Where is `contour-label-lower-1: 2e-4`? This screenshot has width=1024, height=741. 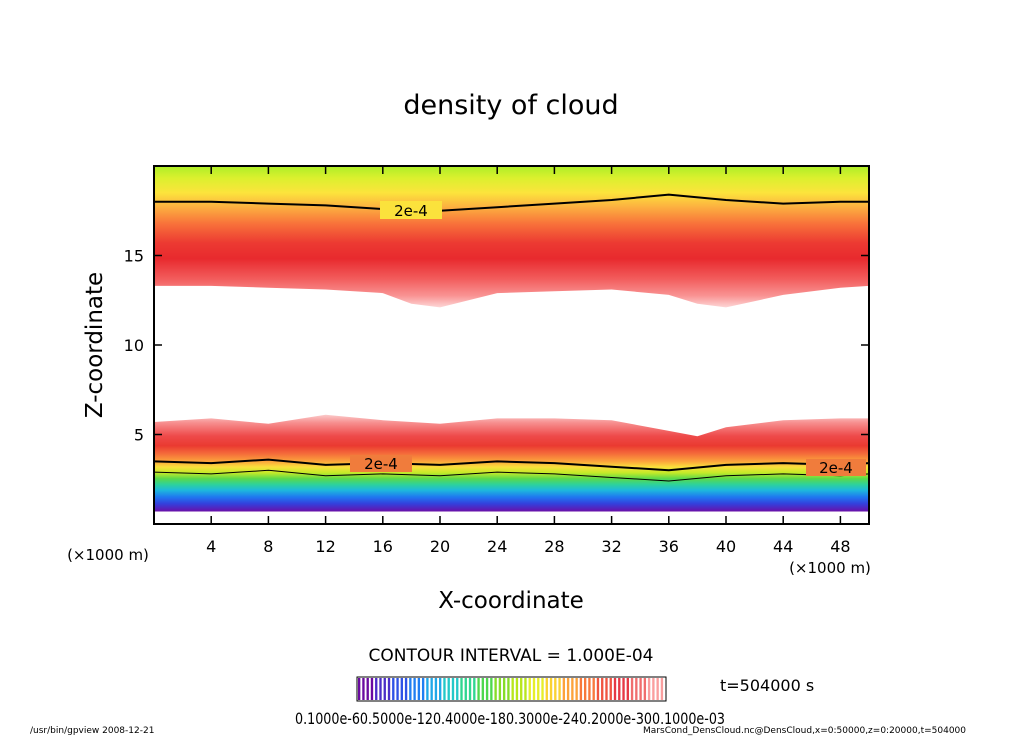 contour-label-lower-1: 2e-4 is located at coordinates (381, 464).